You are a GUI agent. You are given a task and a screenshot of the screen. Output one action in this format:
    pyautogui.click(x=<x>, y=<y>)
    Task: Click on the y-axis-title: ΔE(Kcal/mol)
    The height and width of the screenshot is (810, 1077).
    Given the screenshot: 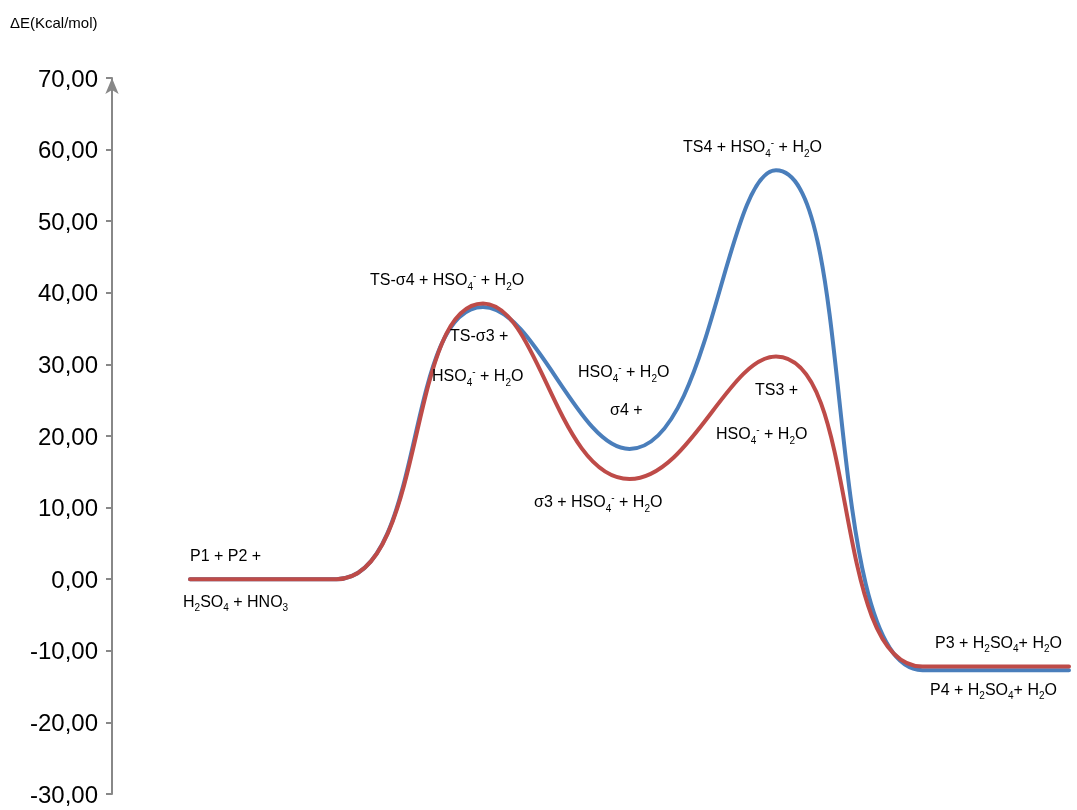 What is the action you would take?
    pyautogui.click(x=54, y=22)
    